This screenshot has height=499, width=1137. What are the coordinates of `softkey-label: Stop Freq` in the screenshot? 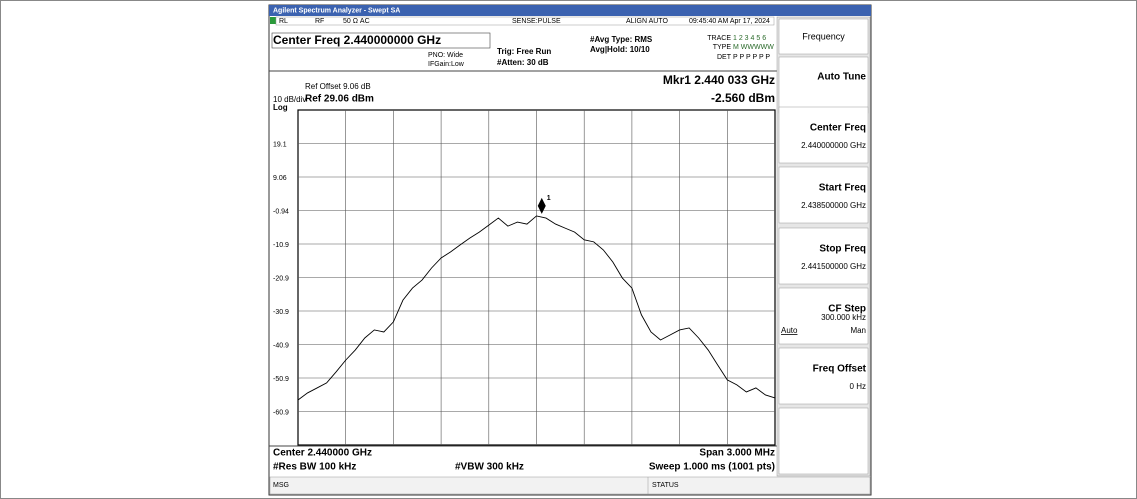 It's located at (842, 249).